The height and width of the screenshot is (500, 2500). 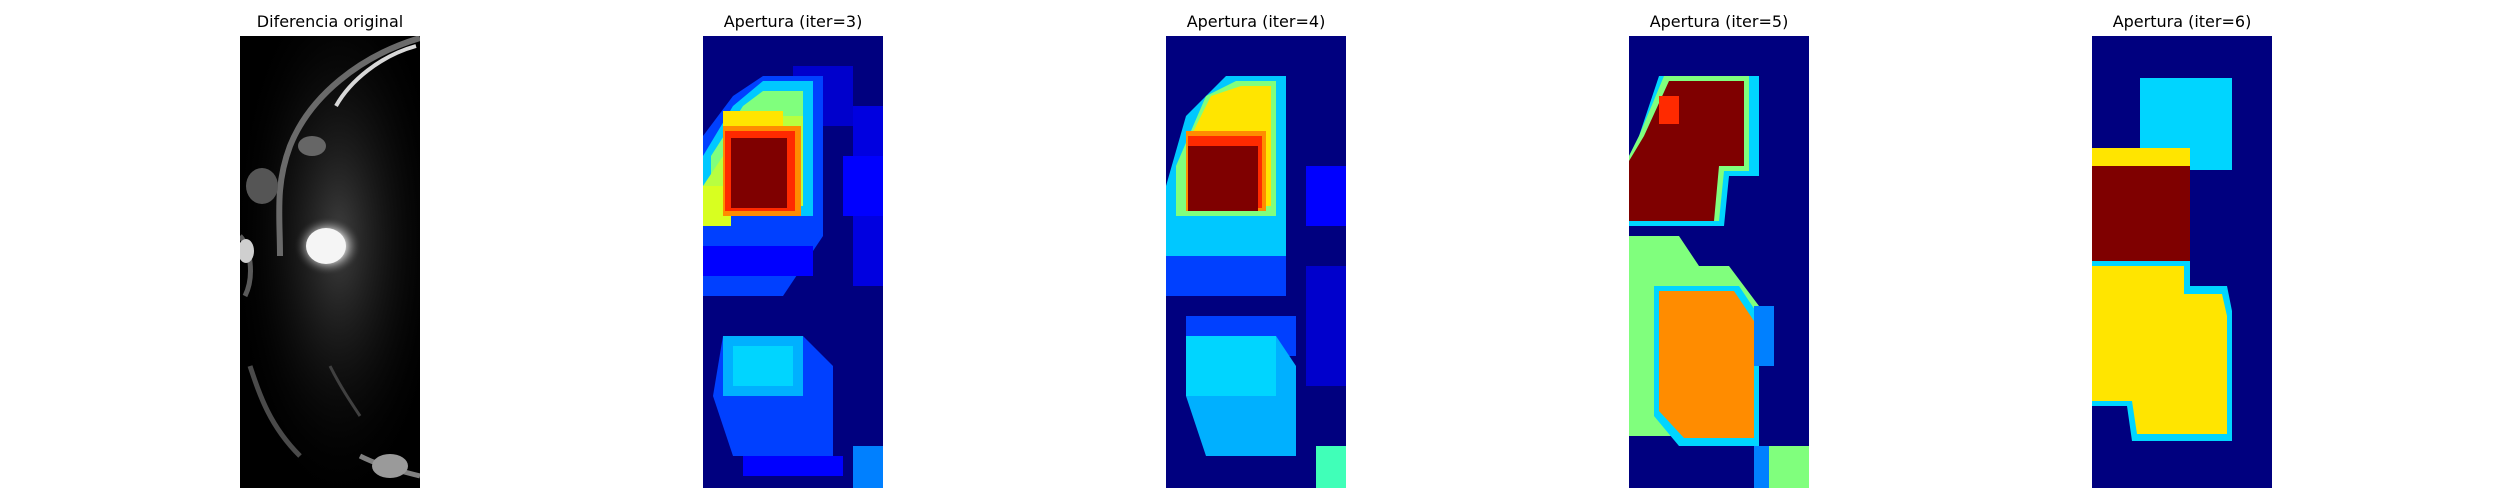 I want to click on panel-title: Diferencia original, so click(x=330, y=21).